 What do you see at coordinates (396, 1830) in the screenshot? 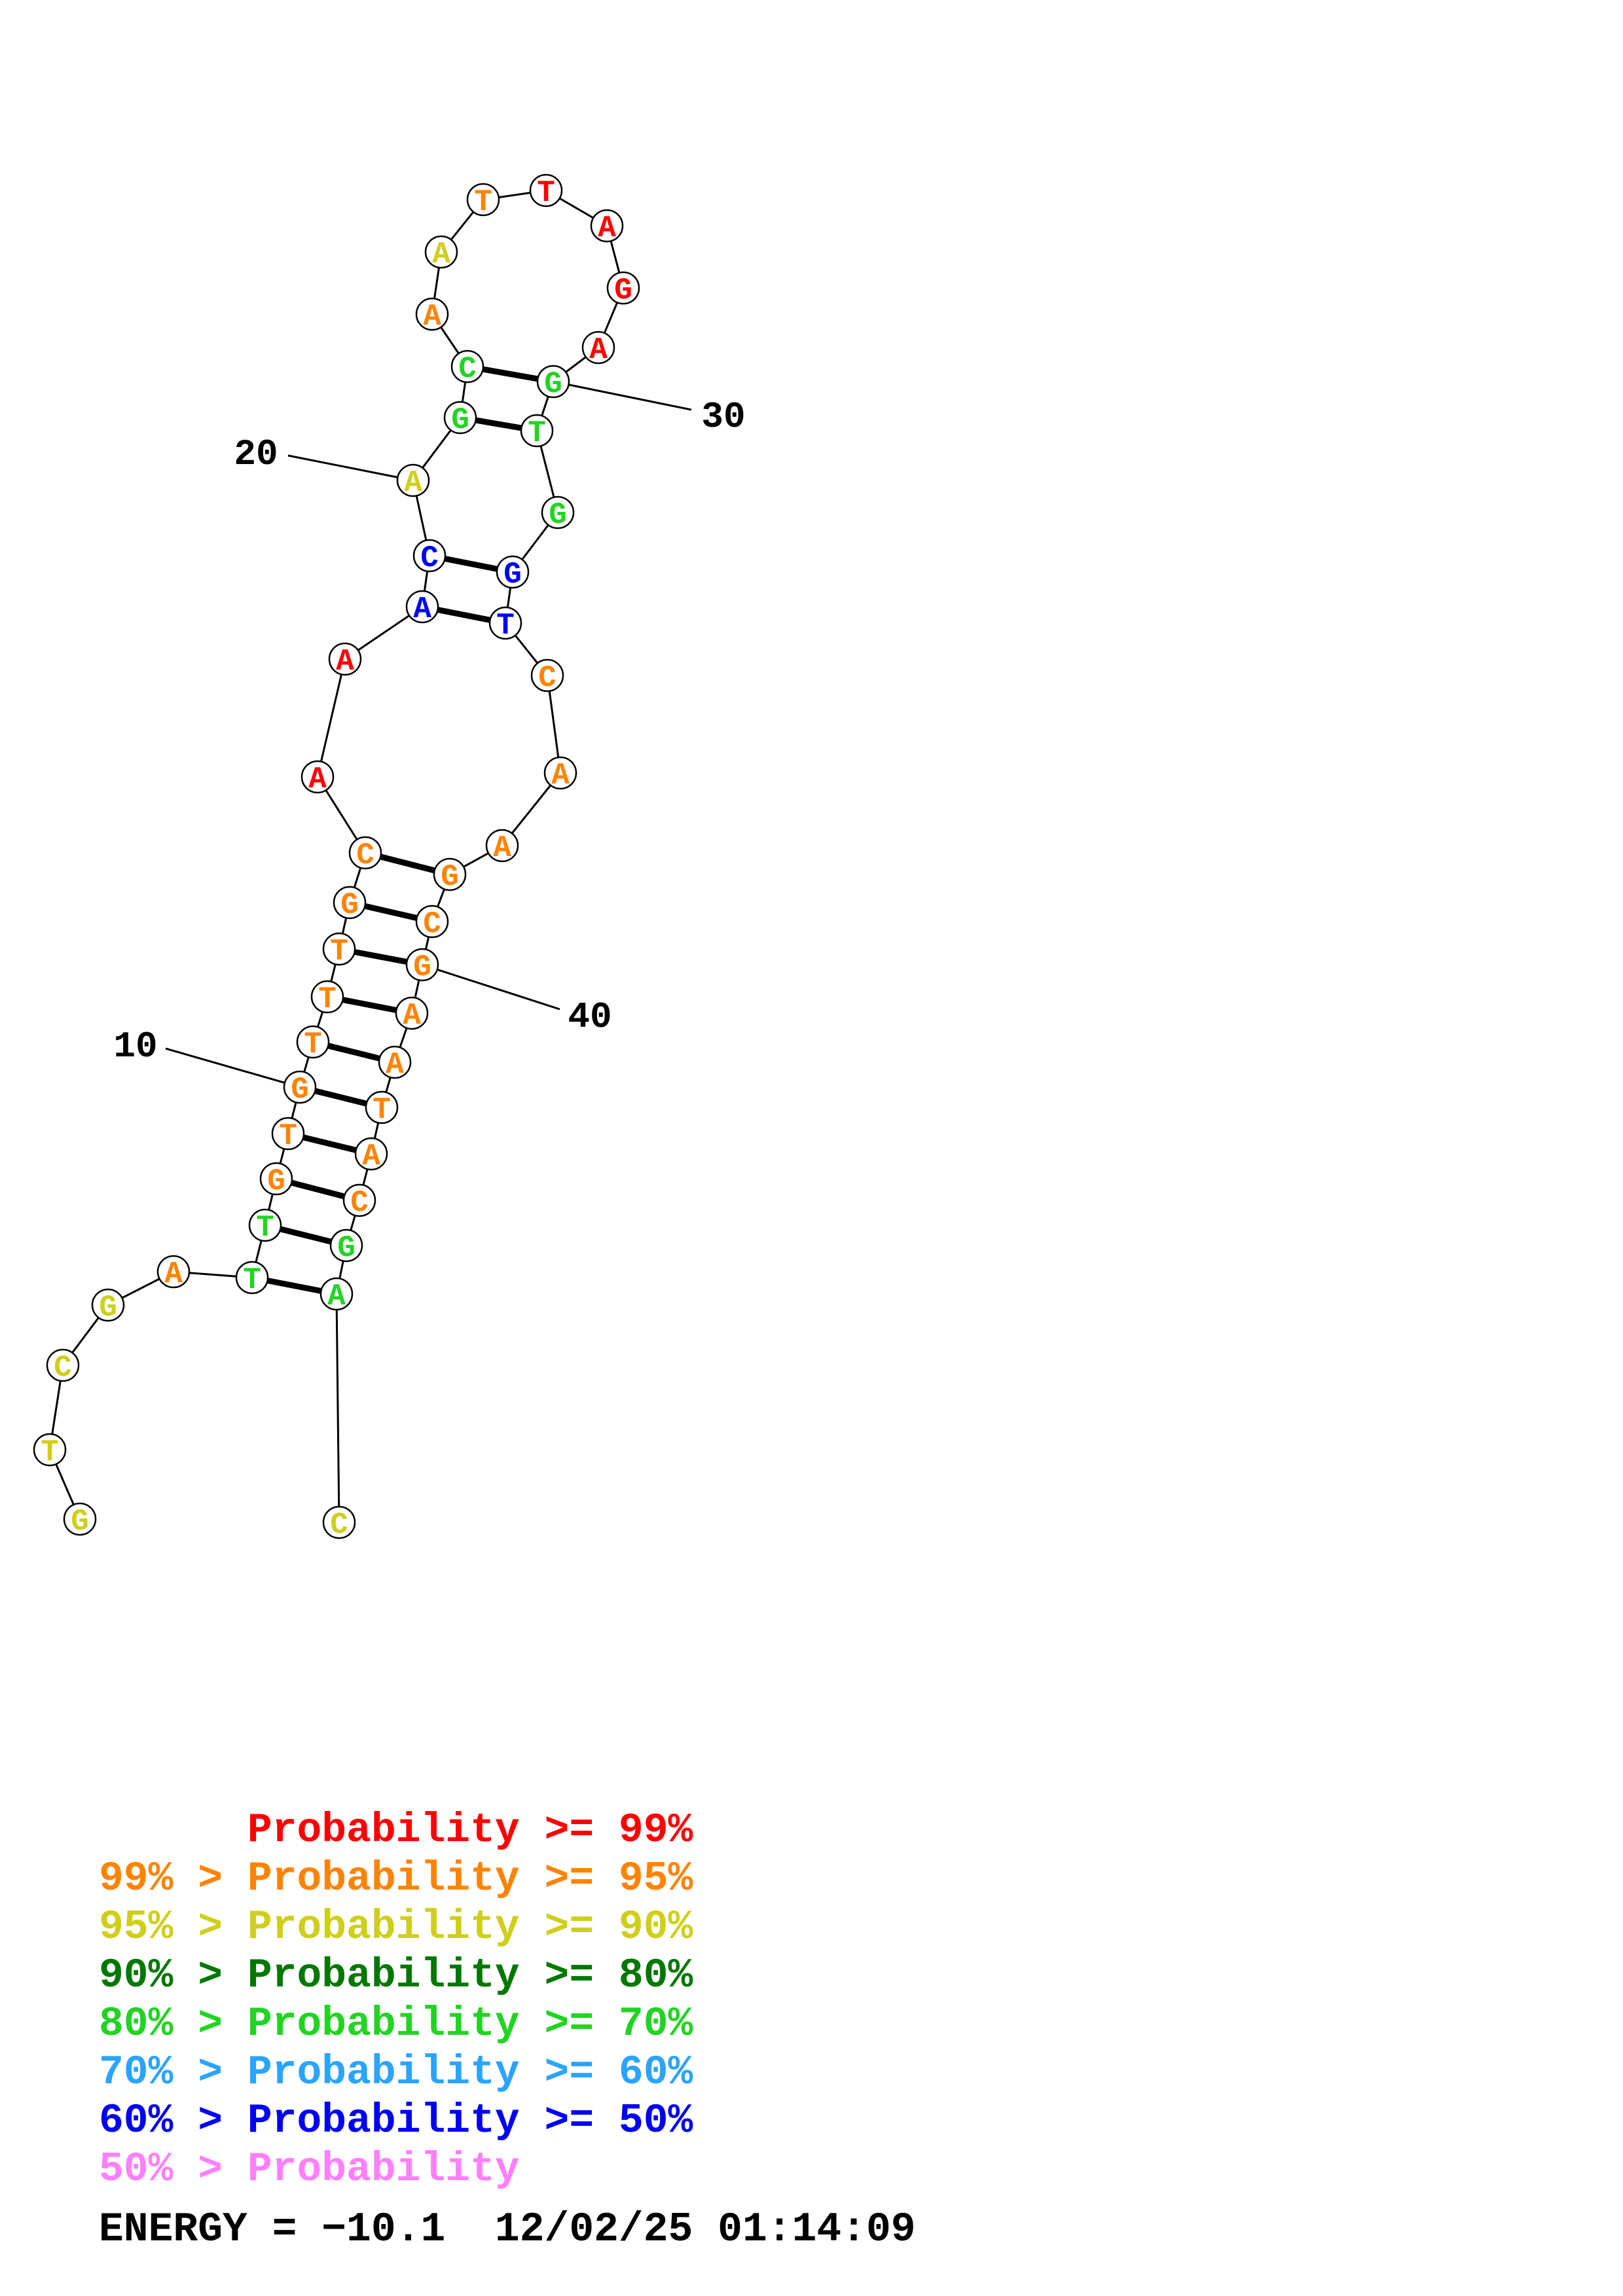
I see `legend-row: Probability >= 99%` at bounding box center [396, 1830].